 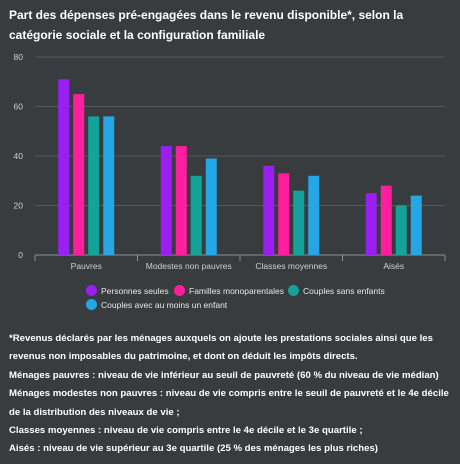 I want to click on y-tick-label: 60, so click(x=19, y=107).